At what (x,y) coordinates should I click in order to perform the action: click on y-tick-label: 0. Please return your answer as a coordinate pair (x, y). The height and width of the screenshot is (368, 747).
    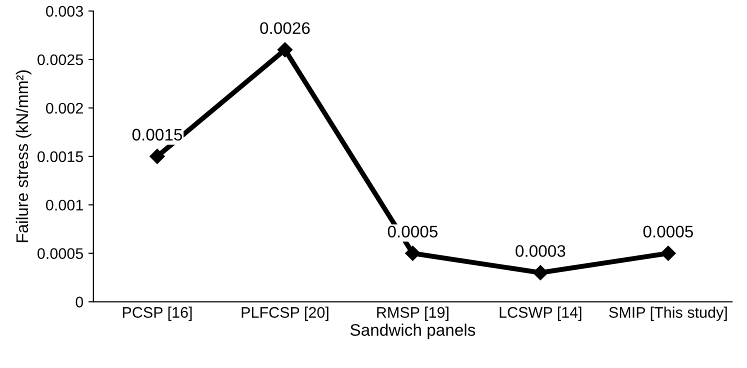
    Looking at the image, I should click on (80, 302).